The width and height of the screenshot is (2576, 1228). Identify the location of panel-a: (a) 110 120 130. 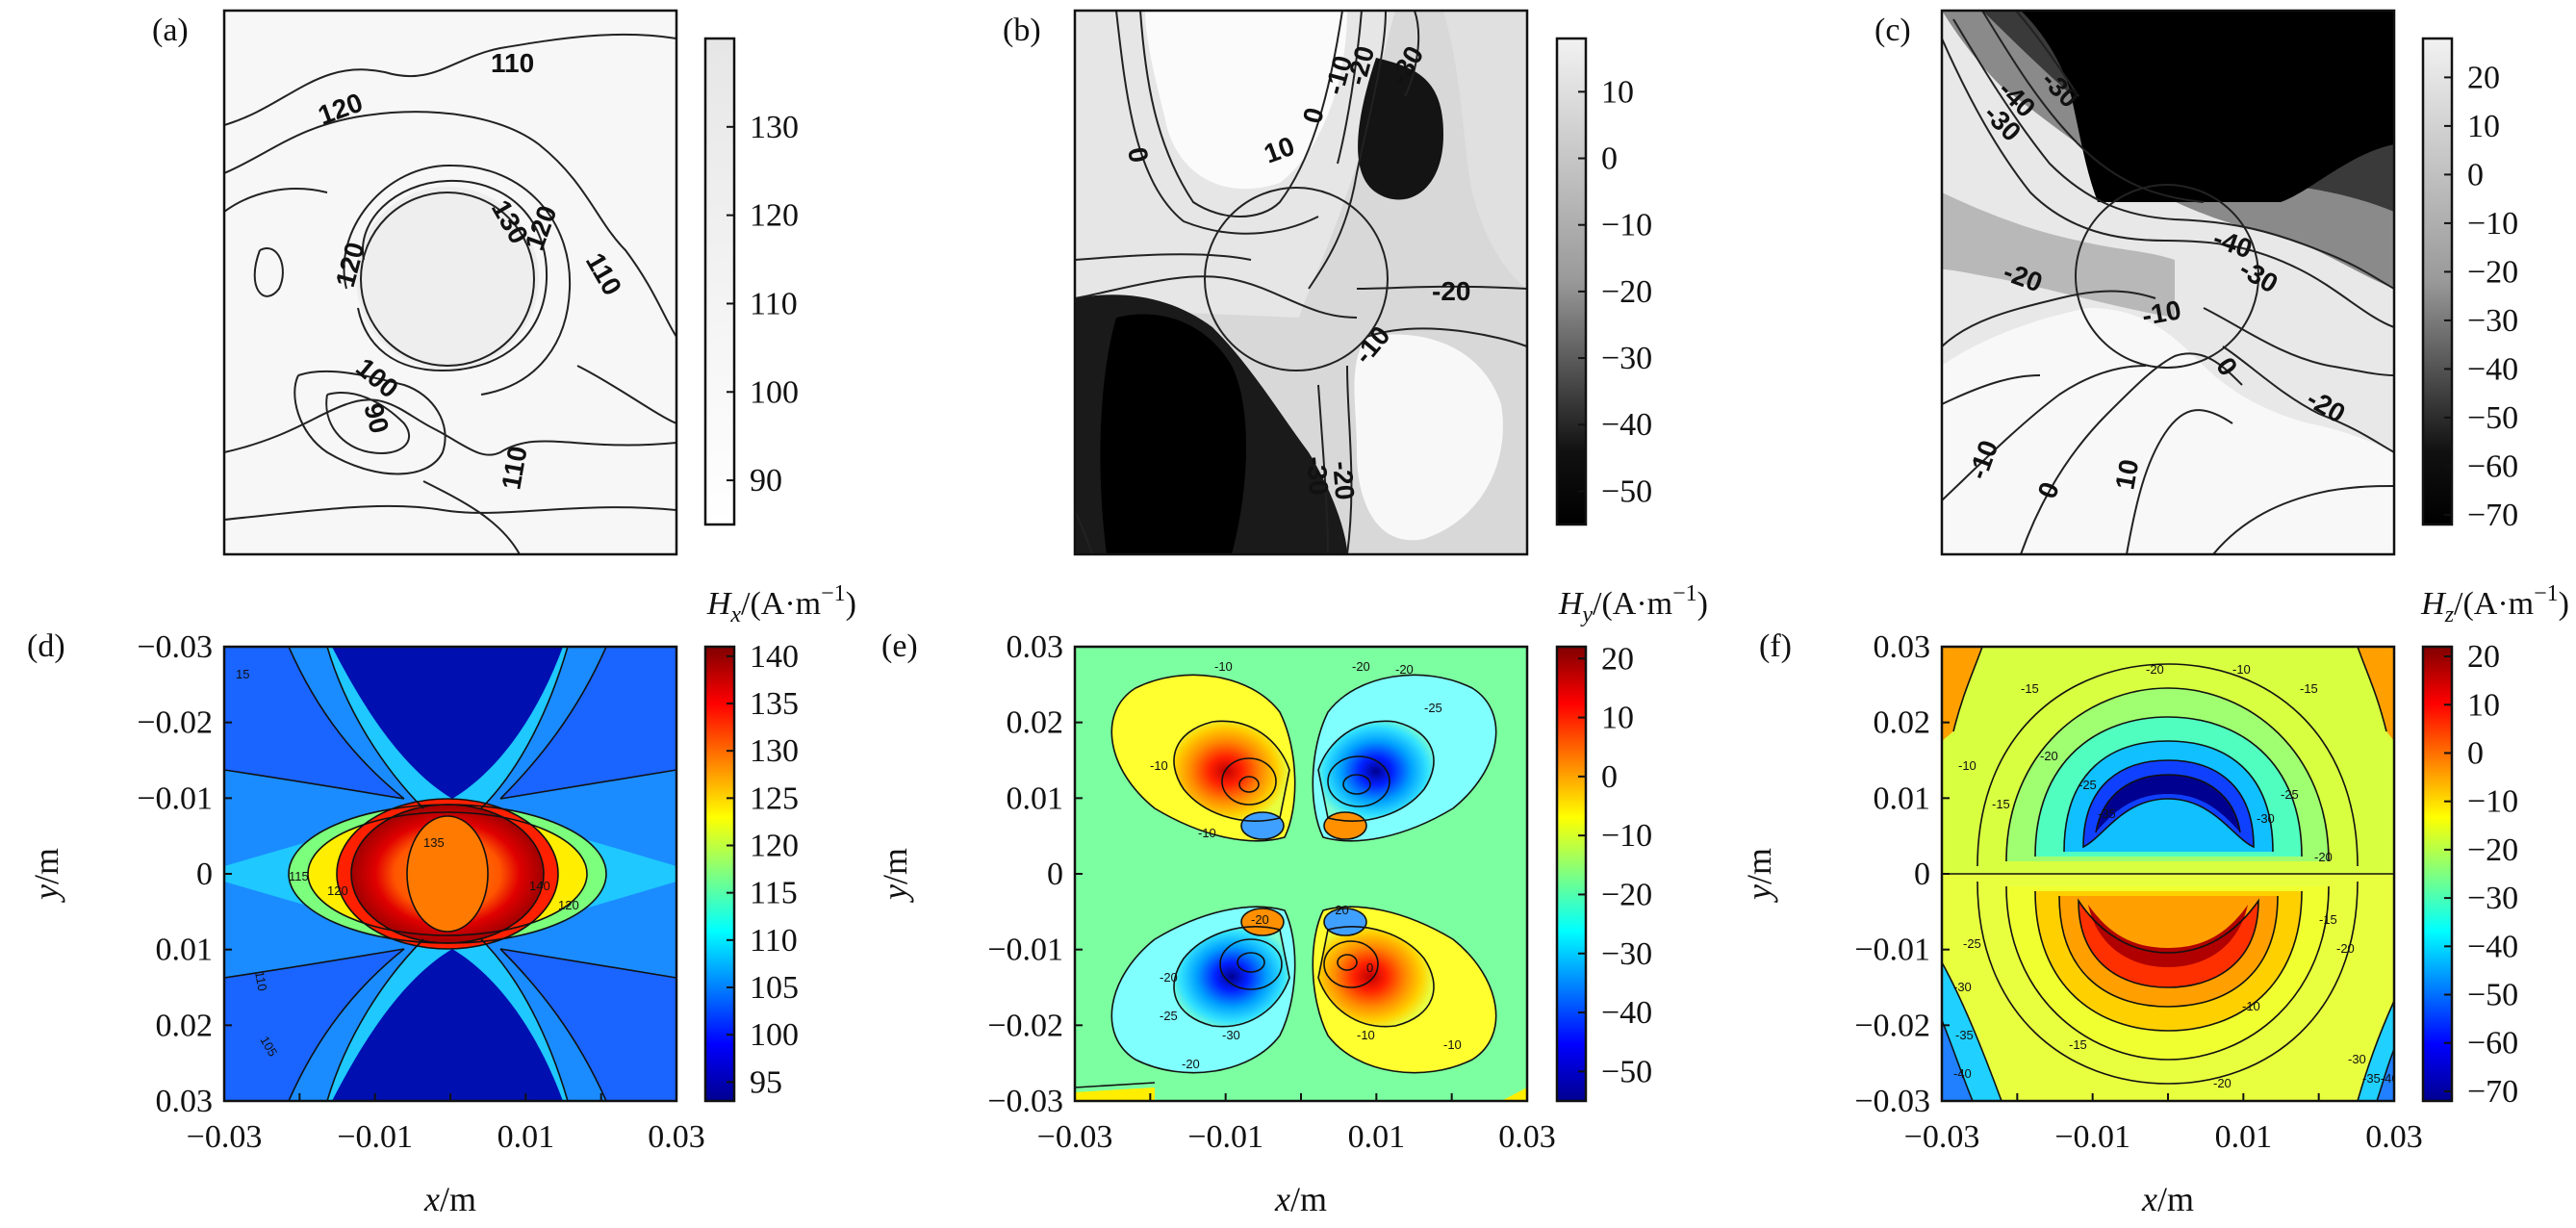
(475, 283).